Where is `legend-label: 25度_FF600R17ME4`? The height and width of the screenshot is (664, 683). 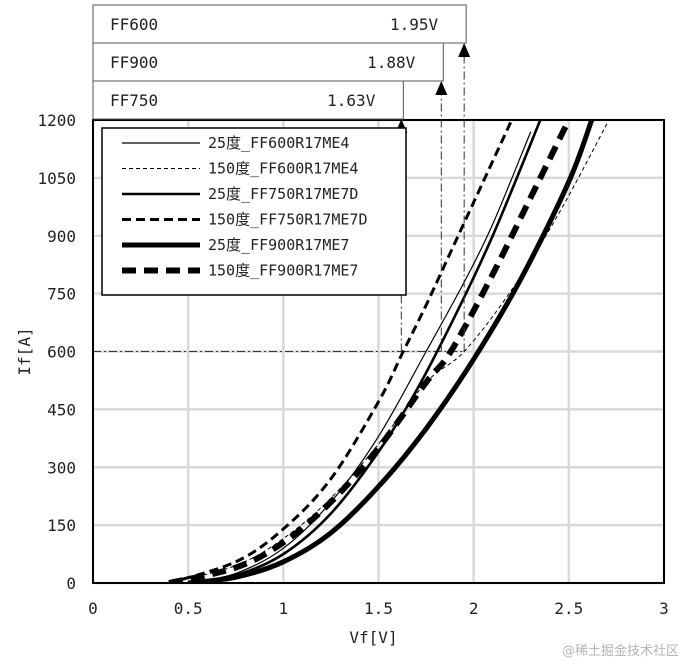 legend-label: 25度_FF600R17ME4 is located at coordinates (278, 143).